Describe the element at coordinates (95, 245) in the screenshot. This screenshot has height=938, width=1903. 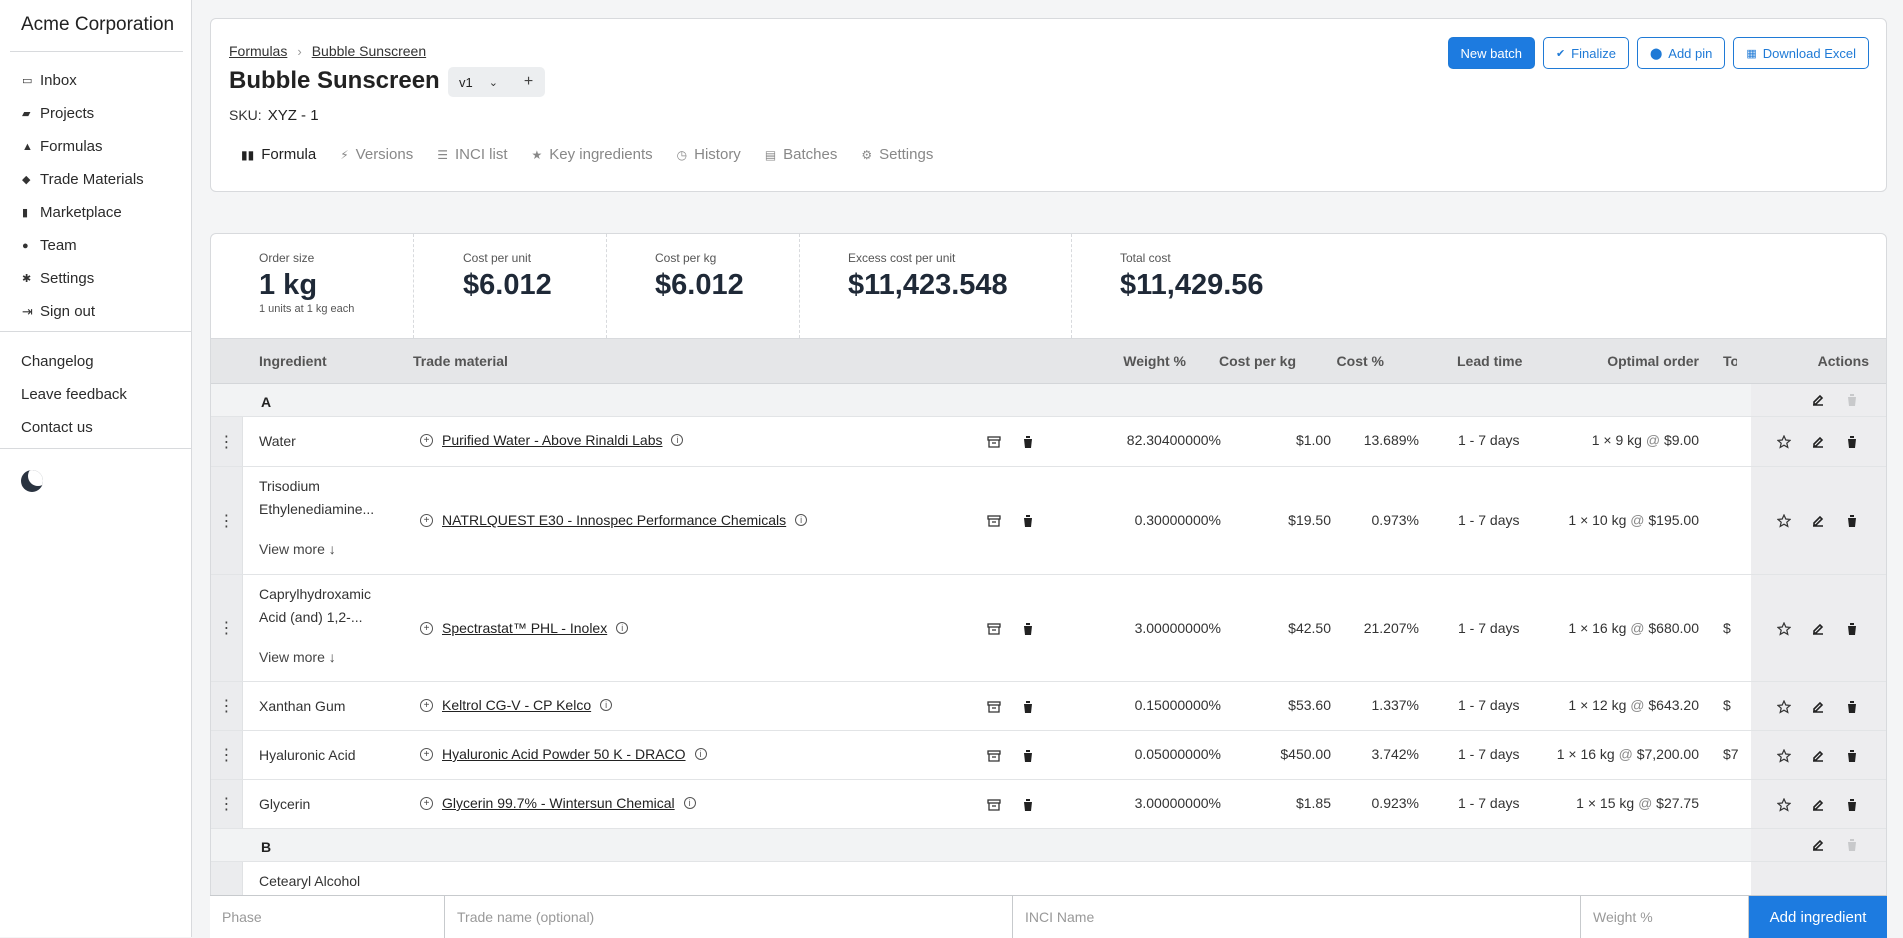
I see `sidebar-item-team: ● Team` at that location.